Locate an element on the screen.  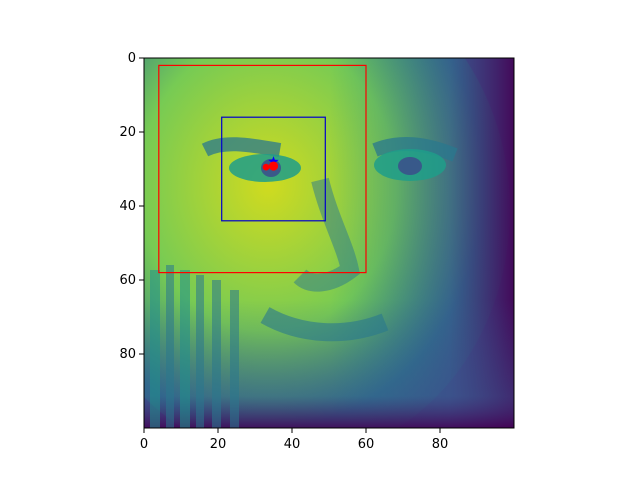
nose-shadow is located at coordinates (326, 234).